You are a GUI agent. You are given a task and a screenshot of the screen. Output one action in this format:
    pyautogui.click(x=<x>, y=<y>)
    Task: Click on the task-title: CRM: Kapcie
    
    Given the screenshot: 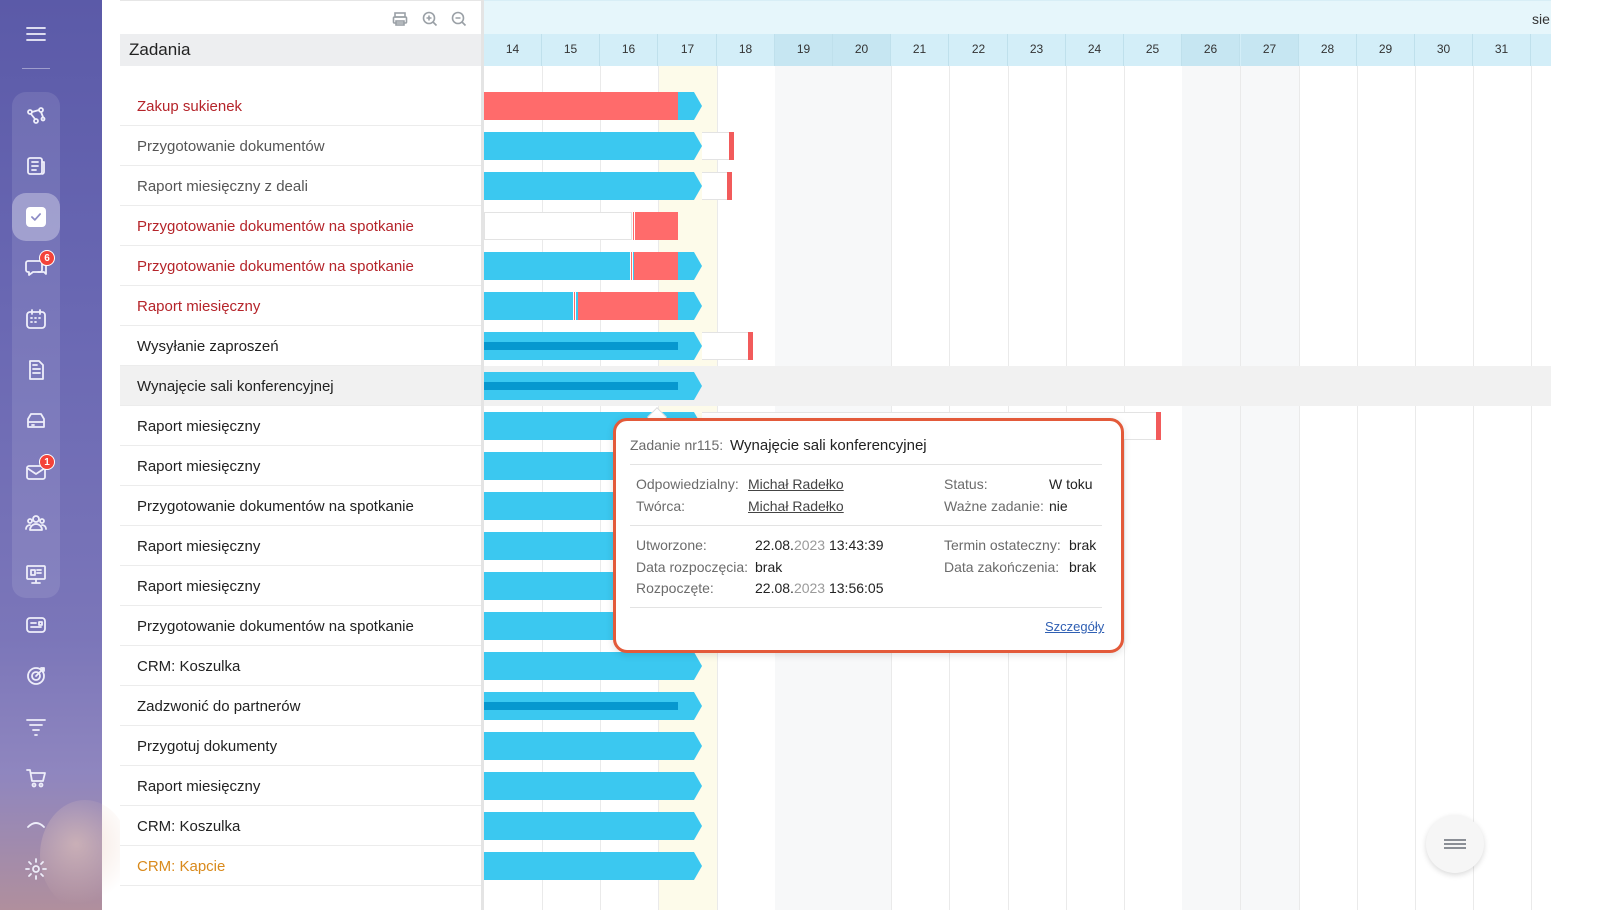 What is the action you would take?
    pyautogui.click(x=181, y=866)
    